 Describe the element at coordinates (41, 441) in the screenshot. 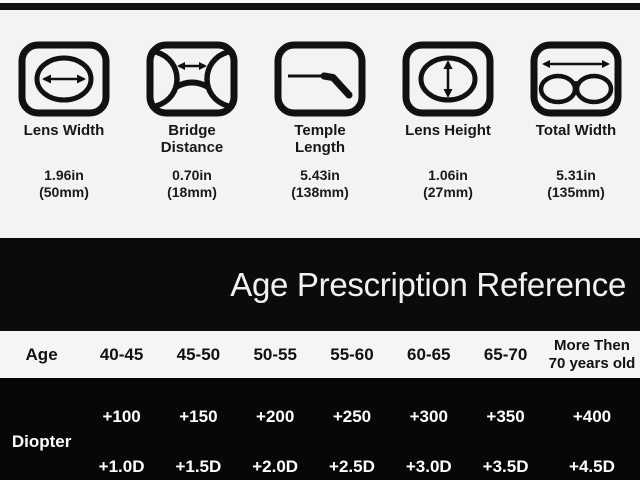

I see `diopter-row-label: Diopter` at that location.